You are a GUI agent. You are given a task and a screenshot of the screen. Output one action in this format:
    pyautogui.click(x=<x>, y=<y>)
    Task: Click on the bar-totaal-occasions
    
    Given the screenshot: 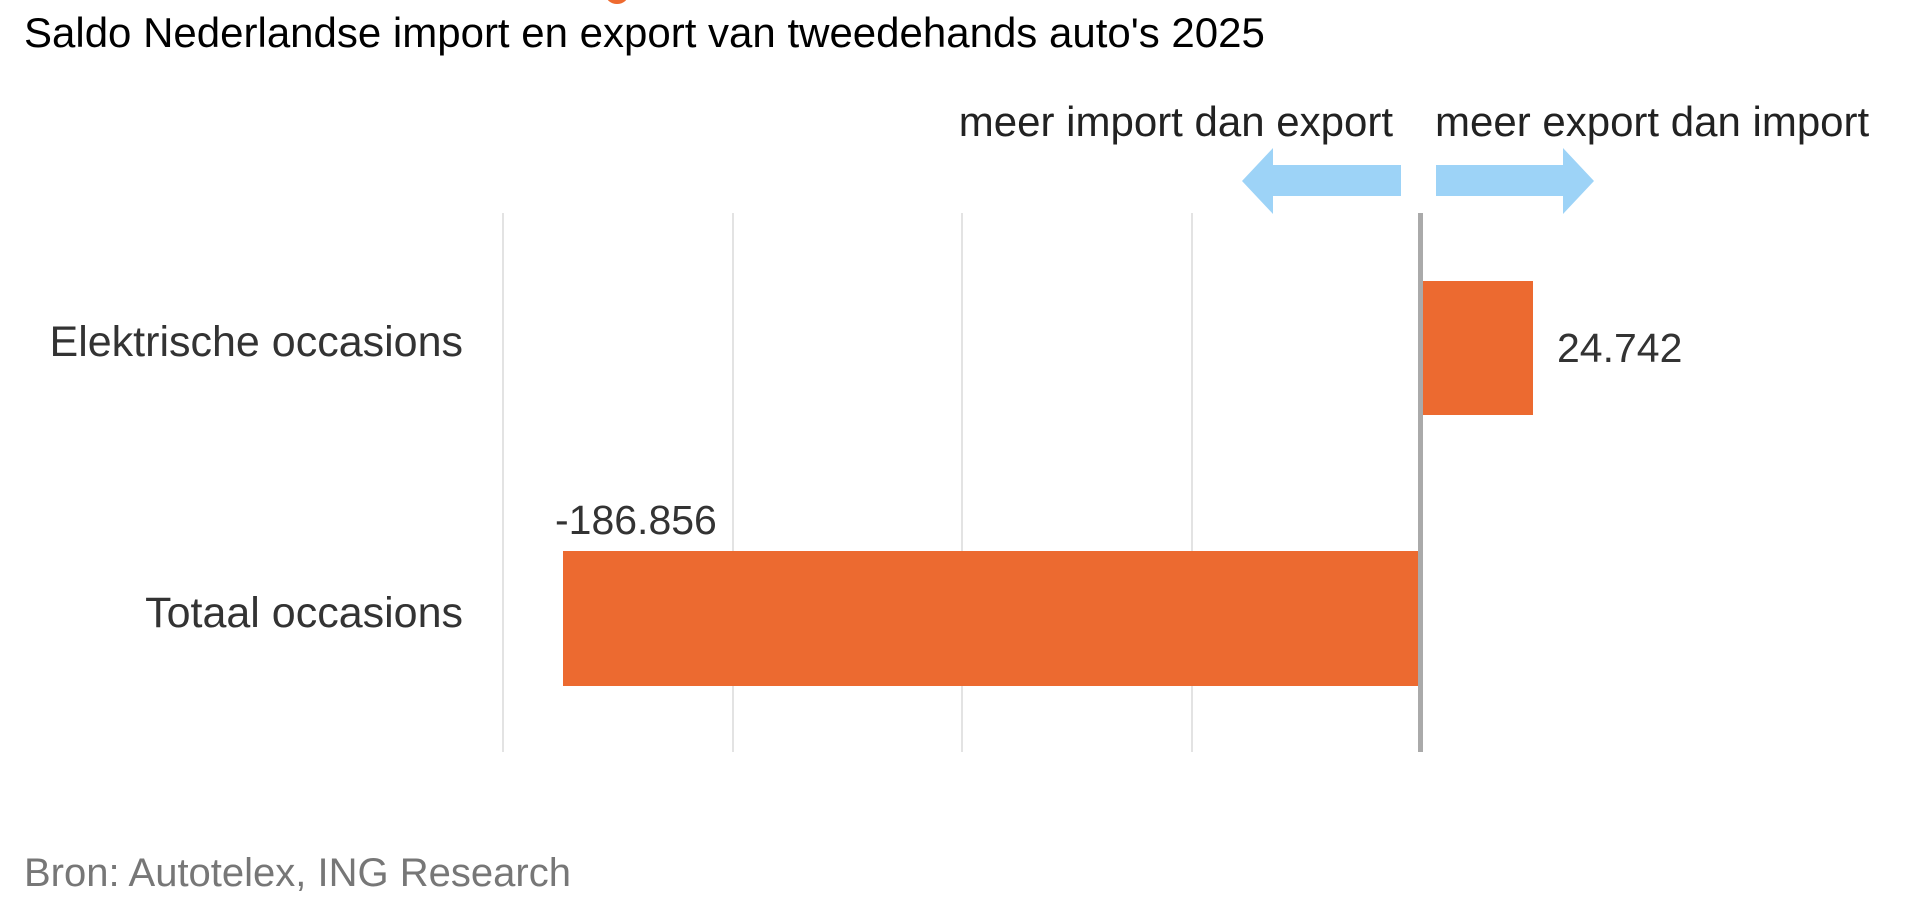 What is the action you would take?
    pyautogui.click(x=991, y=618)
    